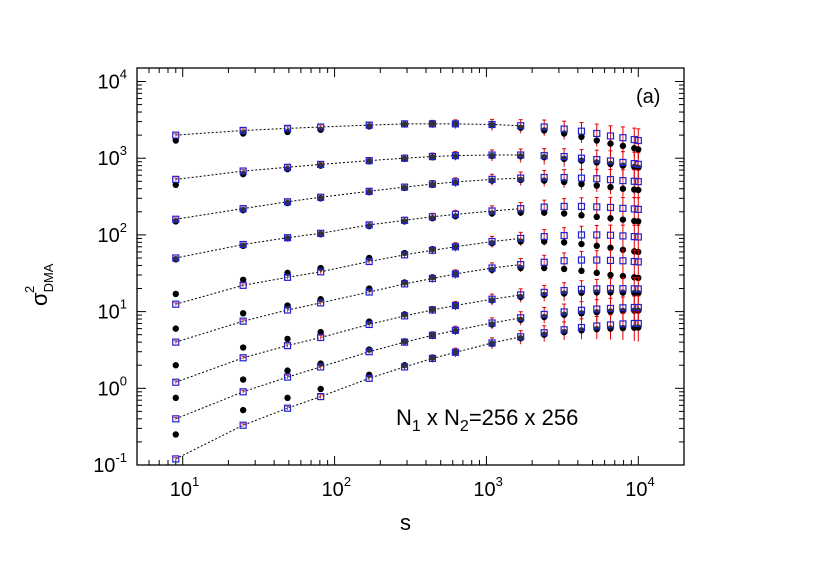 Image resolution: width=816 pixels, height=570 pixels. Describe the element at coordinates (123, 304) in the screenshot. I see `y-tick-exponent: 1` at that location.